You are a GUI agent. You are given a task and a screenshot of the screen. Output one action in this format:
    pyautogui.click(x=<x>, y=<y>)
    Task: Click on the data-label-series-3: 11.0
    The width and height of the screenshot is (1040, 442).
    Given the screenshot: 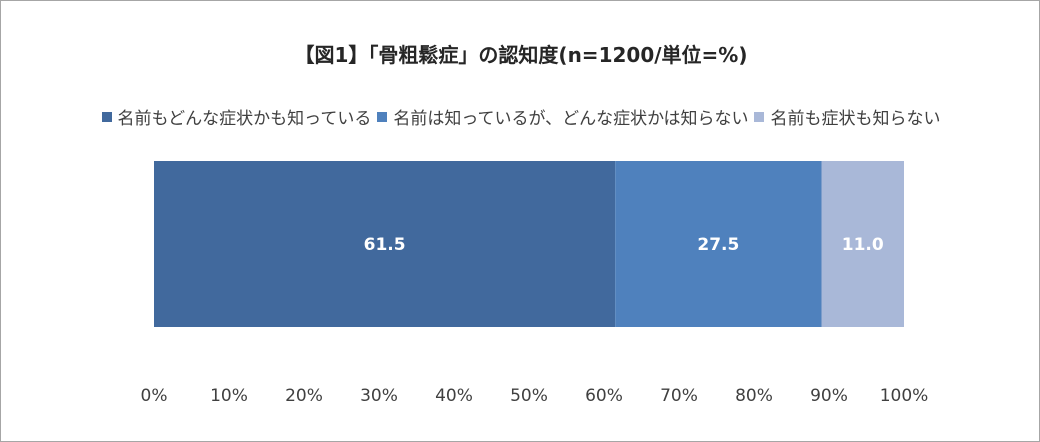 What is the action you would take?
    pyautogui.click(x=863, y=245)
    